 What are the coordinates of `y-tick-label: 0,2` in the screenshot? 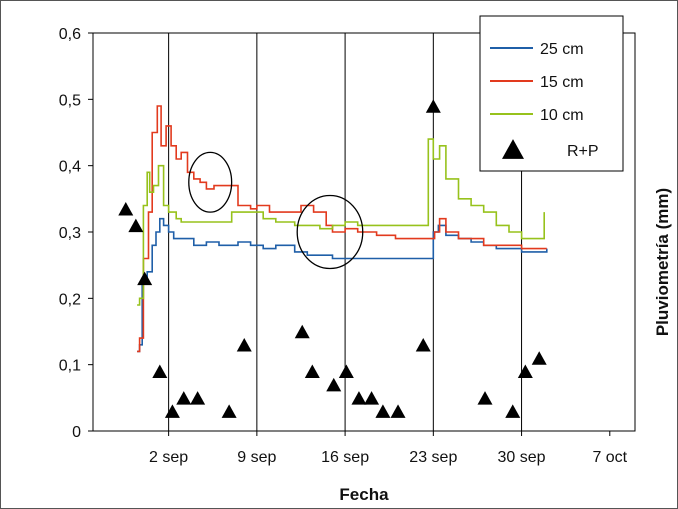 It's located at (70, 299).